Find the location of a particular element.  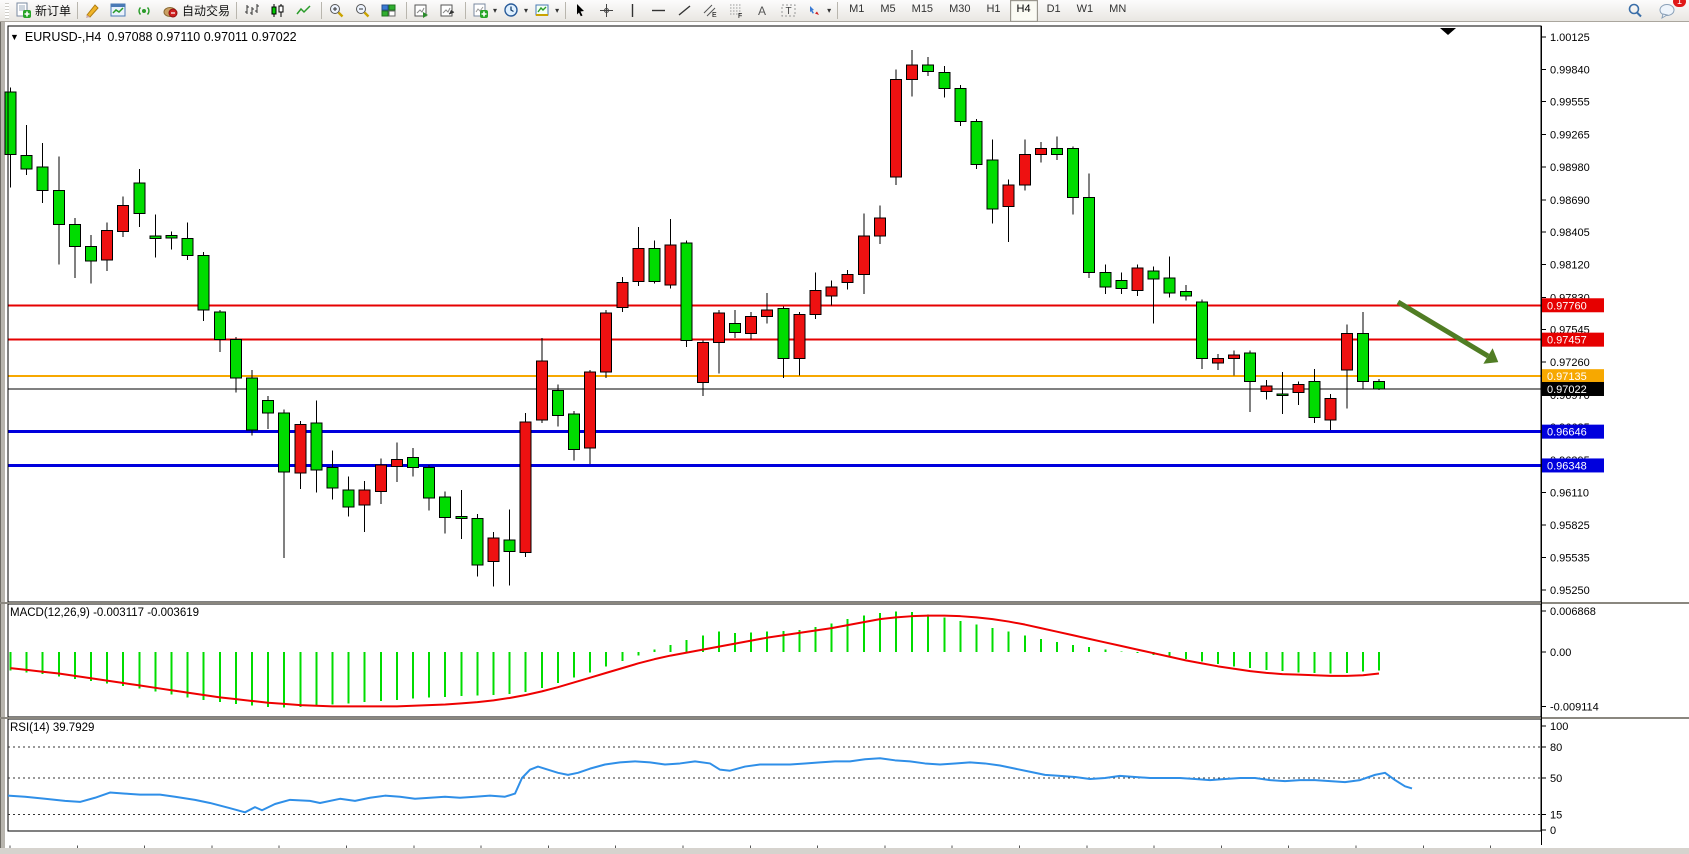

timeframe-m5-button: M5 is located at coordinates (888, 8).